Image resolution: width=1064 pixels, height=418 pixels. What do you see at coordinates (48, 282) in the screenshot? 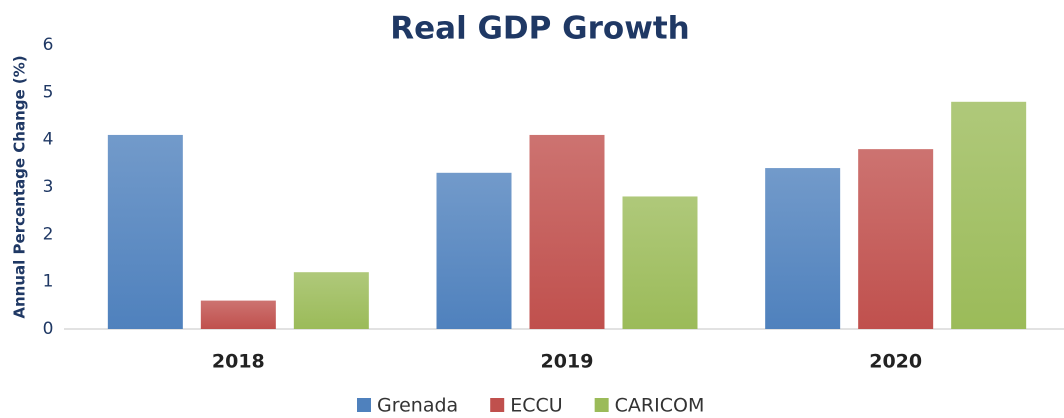
I see `y-tick-label: 1` at bounding box center [48, 282].